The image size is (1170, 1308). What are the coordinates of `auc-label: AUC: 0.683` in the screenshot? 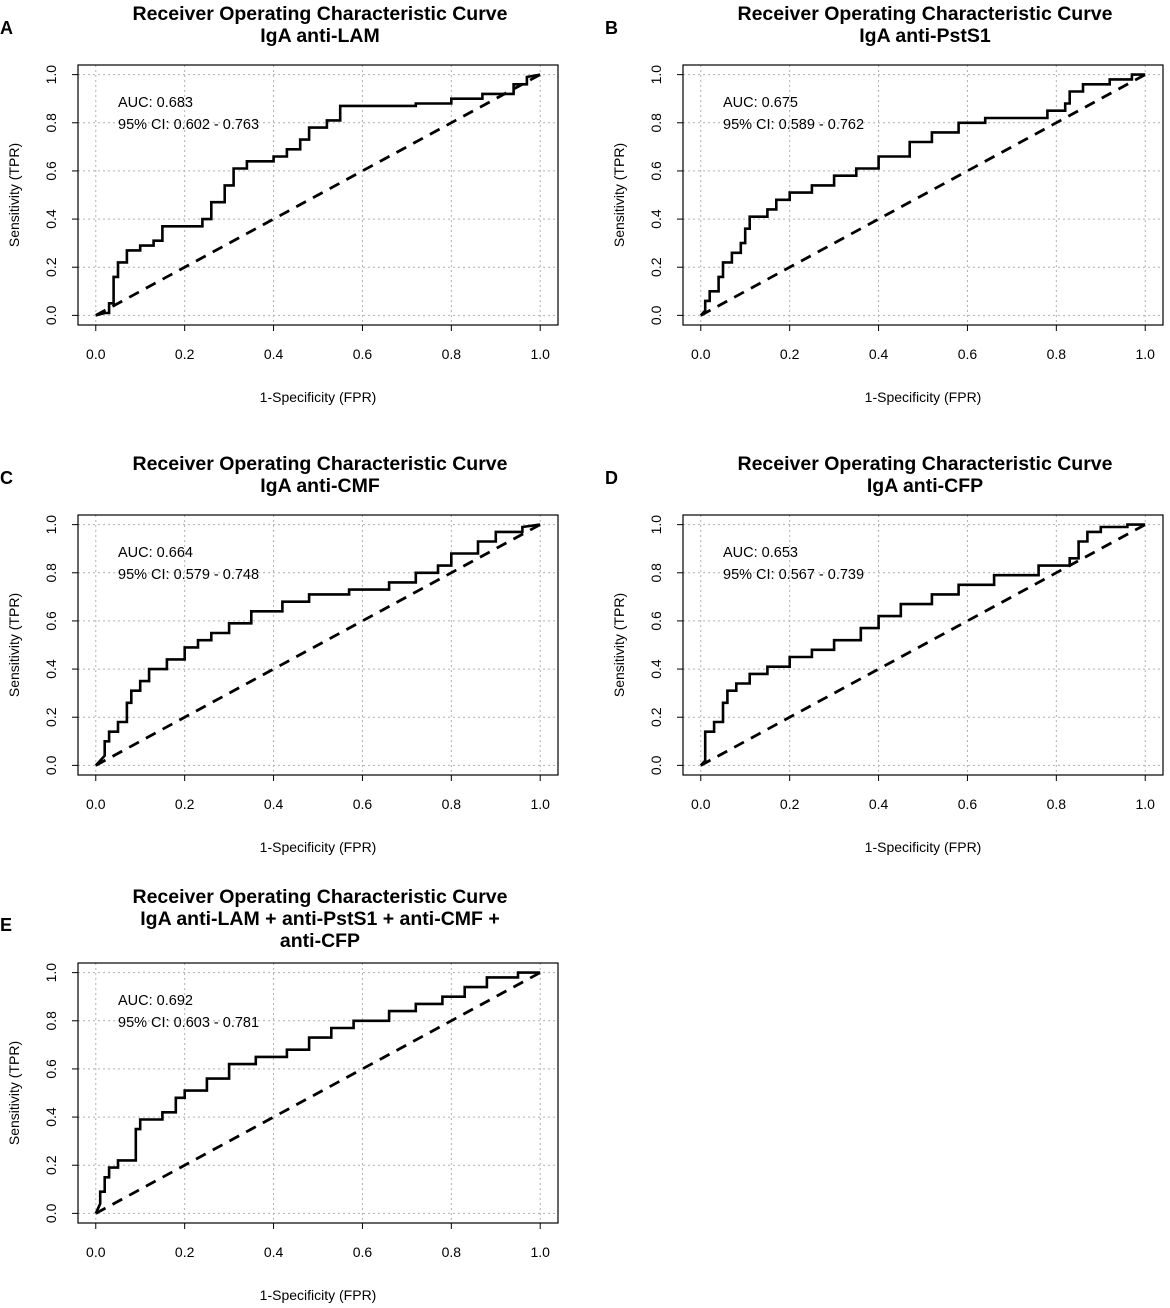 It's located at (155, 103).